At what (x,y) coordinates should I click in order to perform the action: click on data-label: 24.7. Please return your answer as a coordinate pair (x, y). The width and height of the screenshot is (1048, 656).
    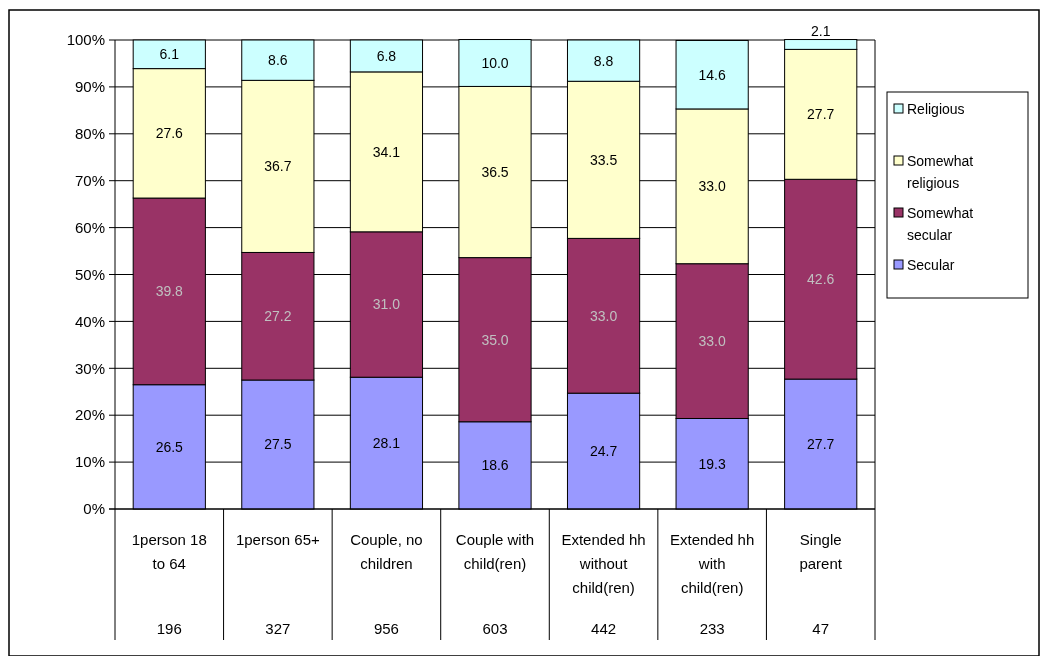
    Looking at the image, I should click on (603, 450).